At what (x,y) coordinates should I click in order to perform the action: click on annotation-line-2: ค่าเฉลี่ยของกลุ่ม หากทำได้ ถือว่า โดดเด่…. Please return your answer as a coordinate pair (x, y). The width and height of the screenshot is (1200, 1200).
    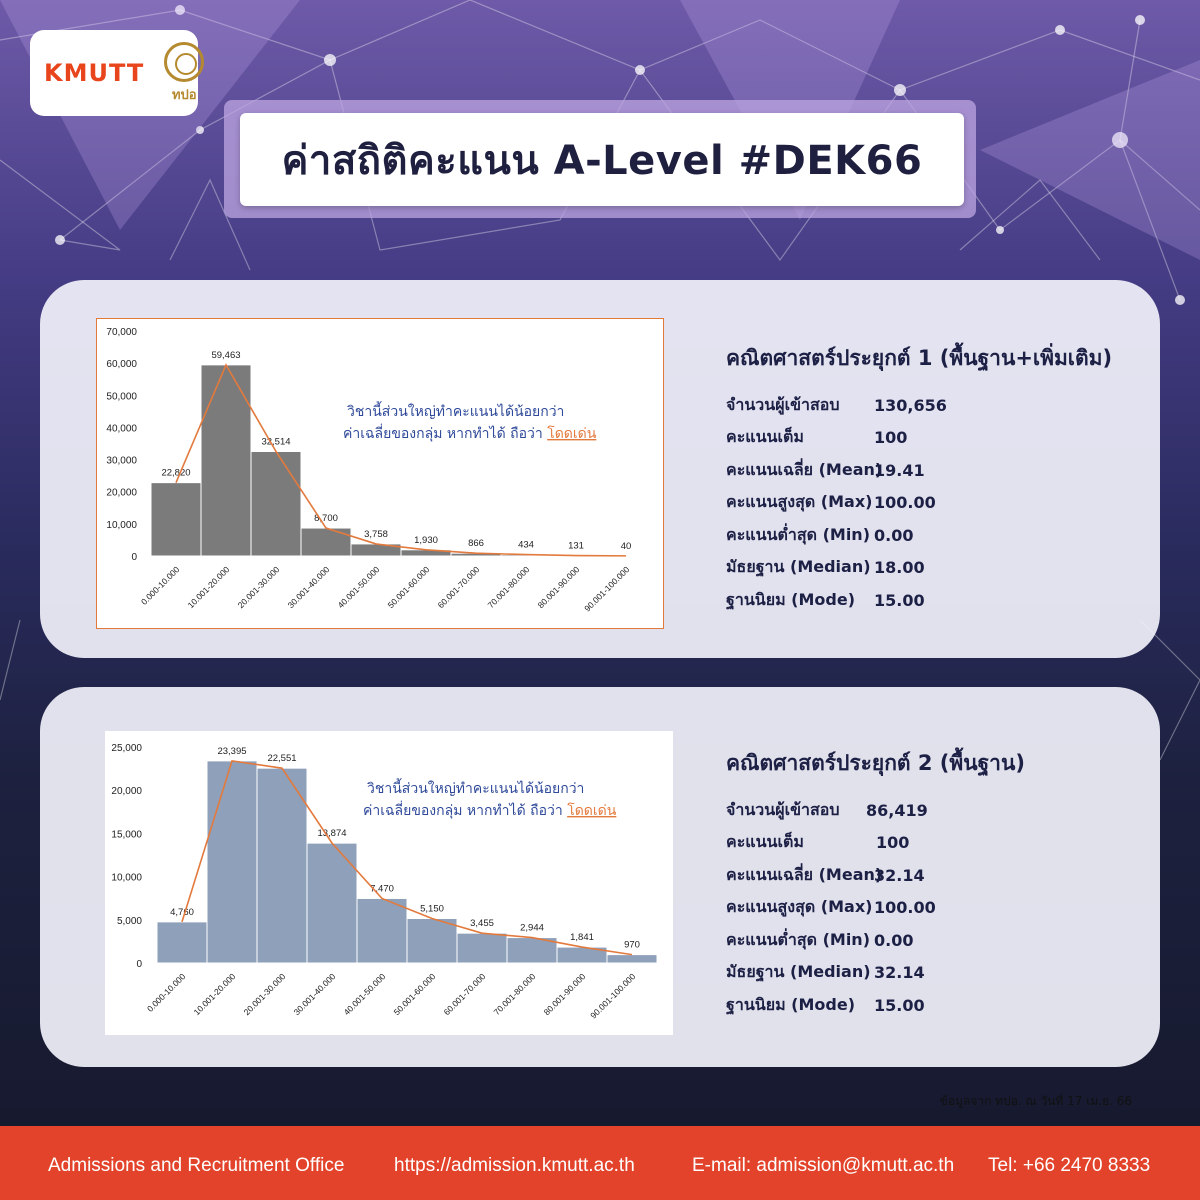
    Looking at the image, I should click on (490, 810).